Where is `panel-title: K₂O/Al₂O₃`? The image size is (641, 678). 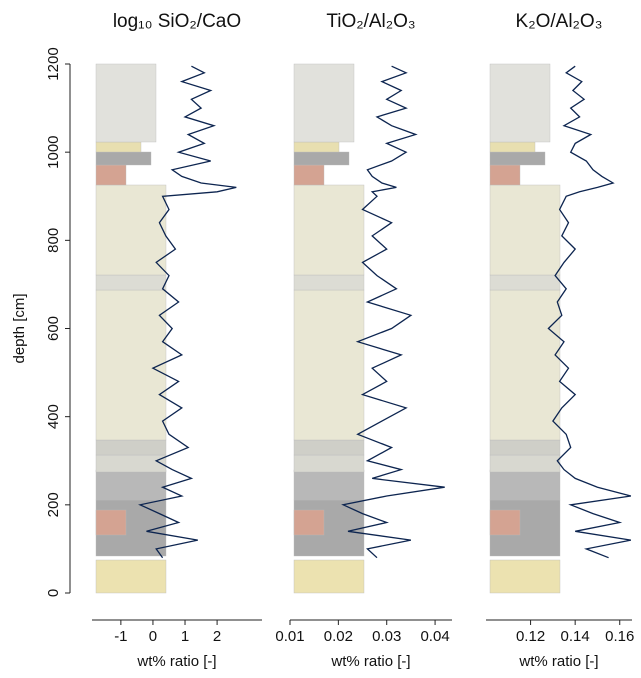
panel-title: K₂O/Al₂O₃ is located at coordinates (559, 21).